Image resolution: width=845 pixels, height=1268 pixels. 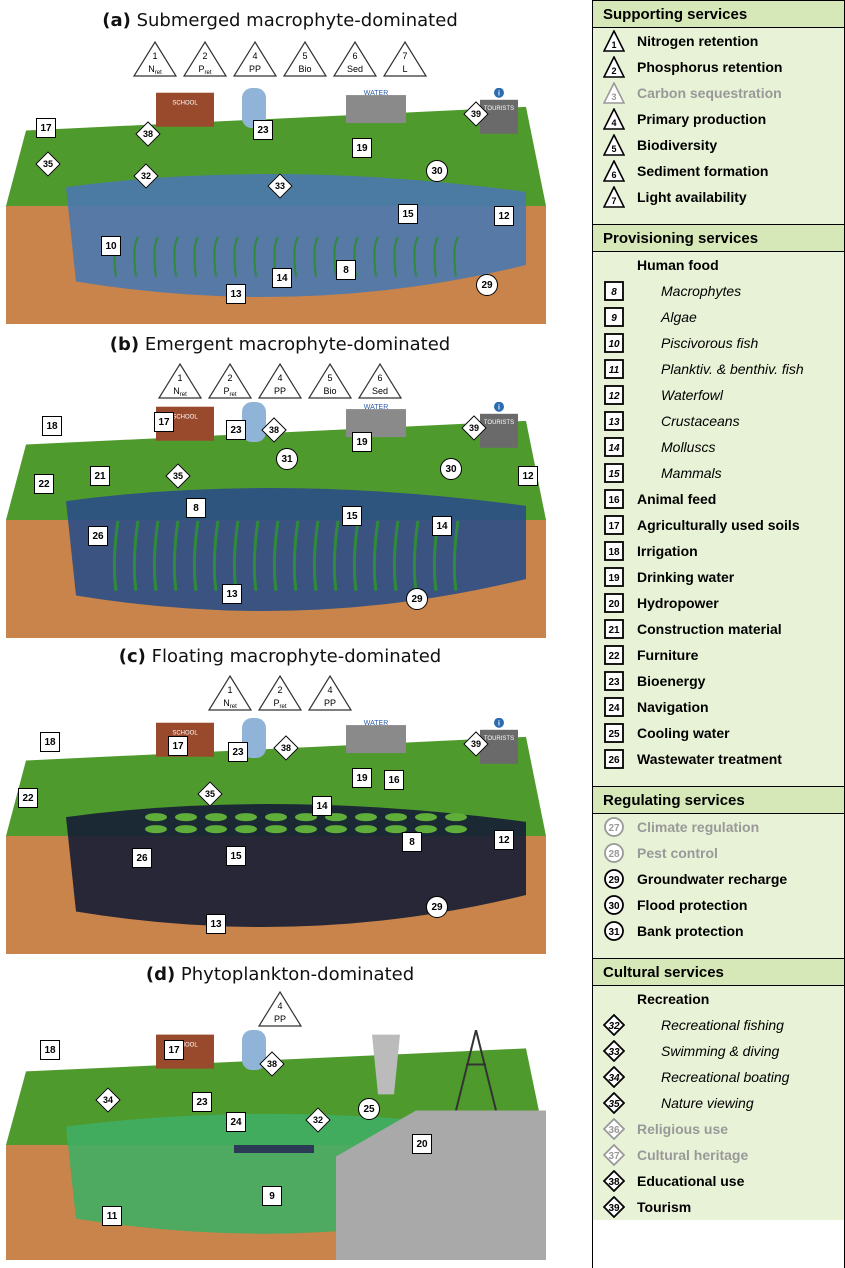 What do you see at coordinates (614, 171) in the screenshot?
I see `triangle-symbol-icon: 6` at bounding box center [614, 171].